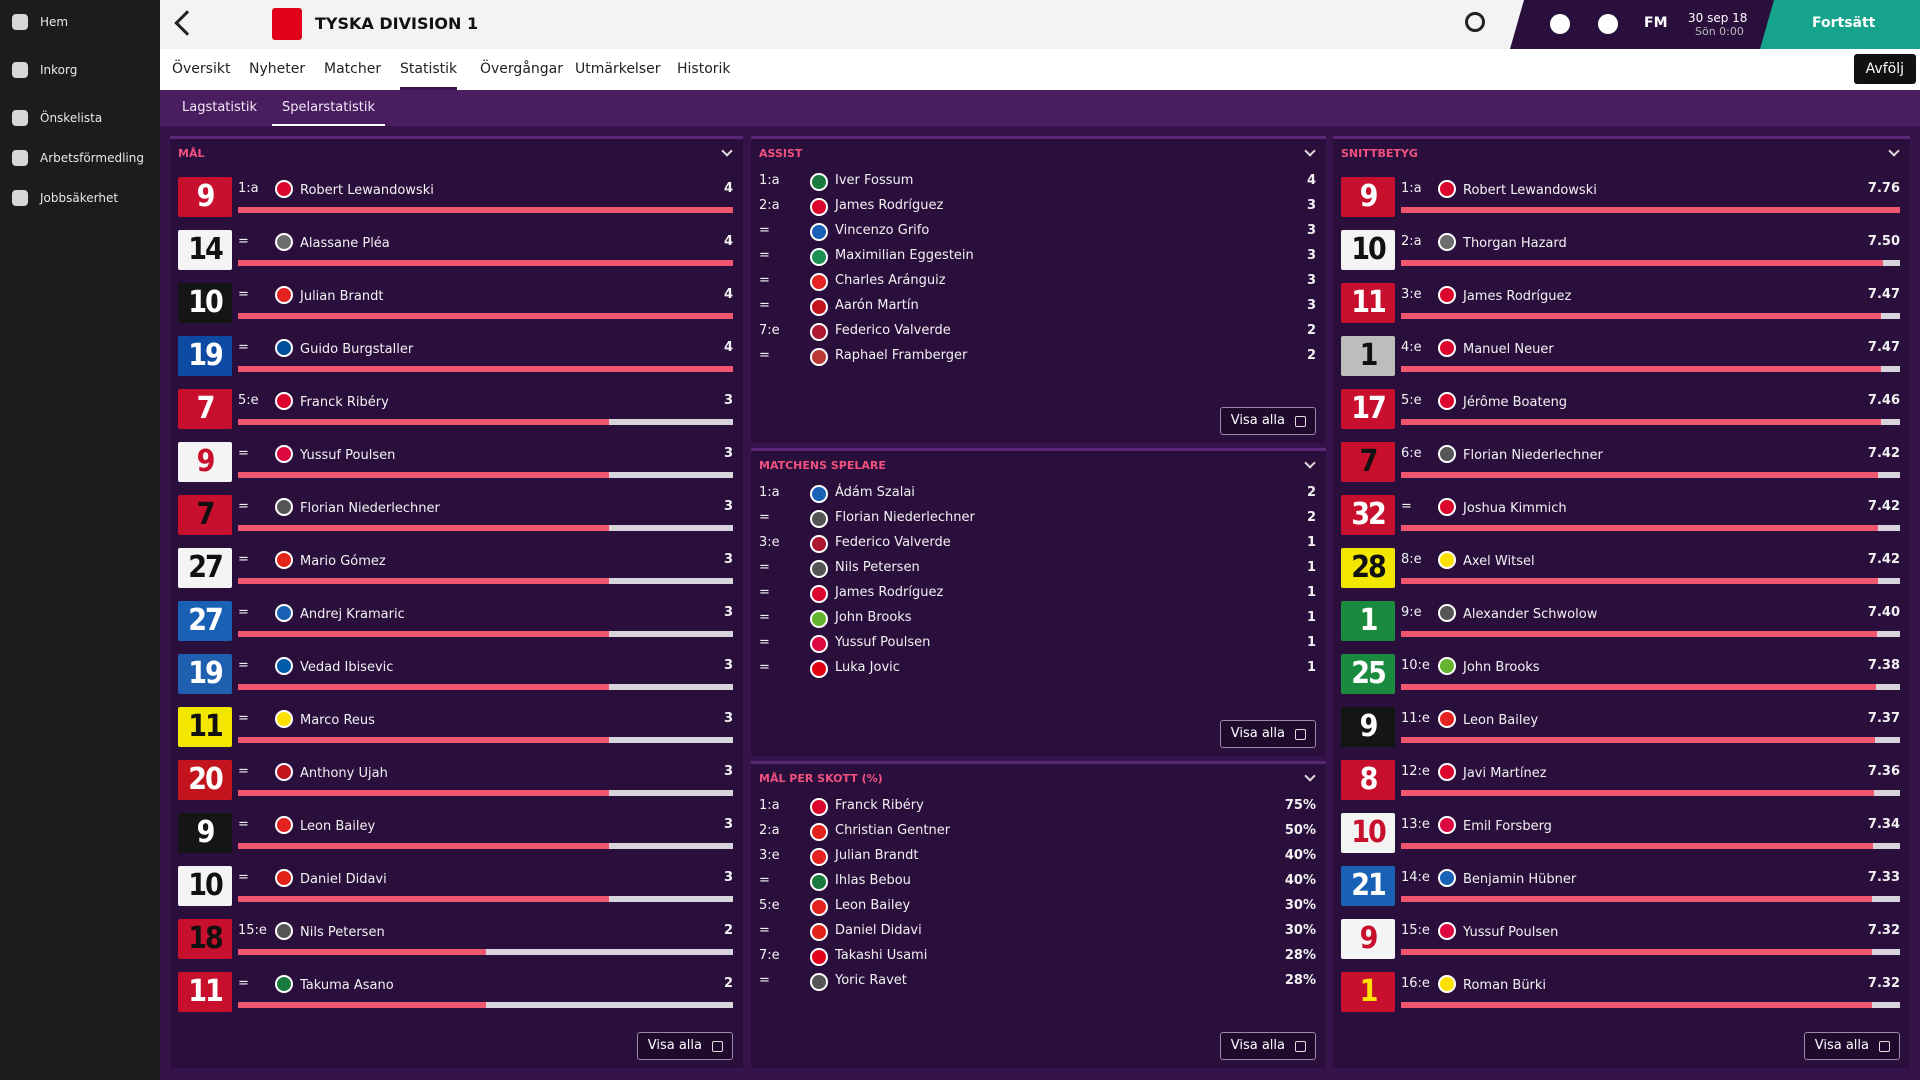  Describe the element at coordinates (220, 107) in the screenshot. I see `sub-tab: Lagstatistik` at that location.